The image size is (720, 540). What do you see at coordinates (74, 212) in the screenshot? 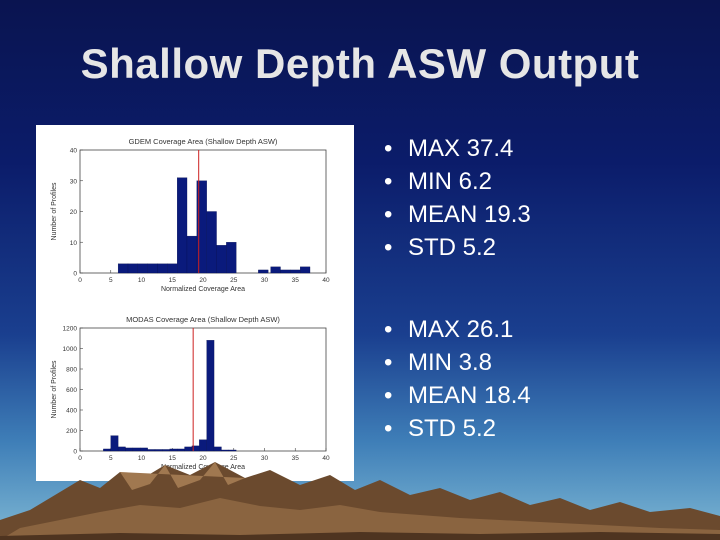
I see `y-tick-label: 20` at bounding box center [74, 212].